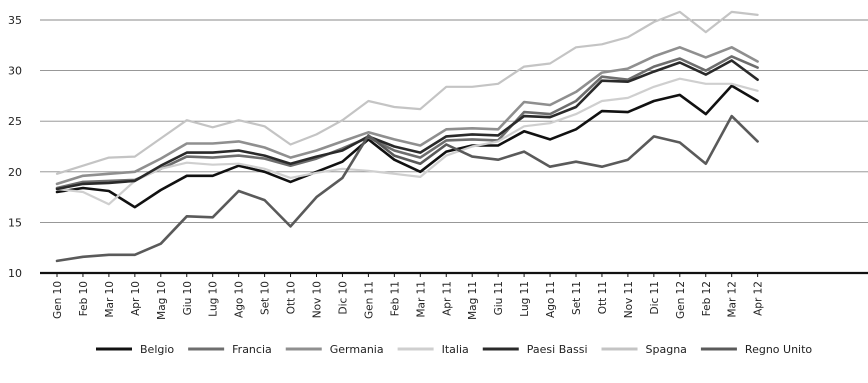 The image size is (868, 383). What do you see at coordinates (188, 298) in the screenshot?
I see `x-tick-label: Giu 10` at bounding box center [188, 298].